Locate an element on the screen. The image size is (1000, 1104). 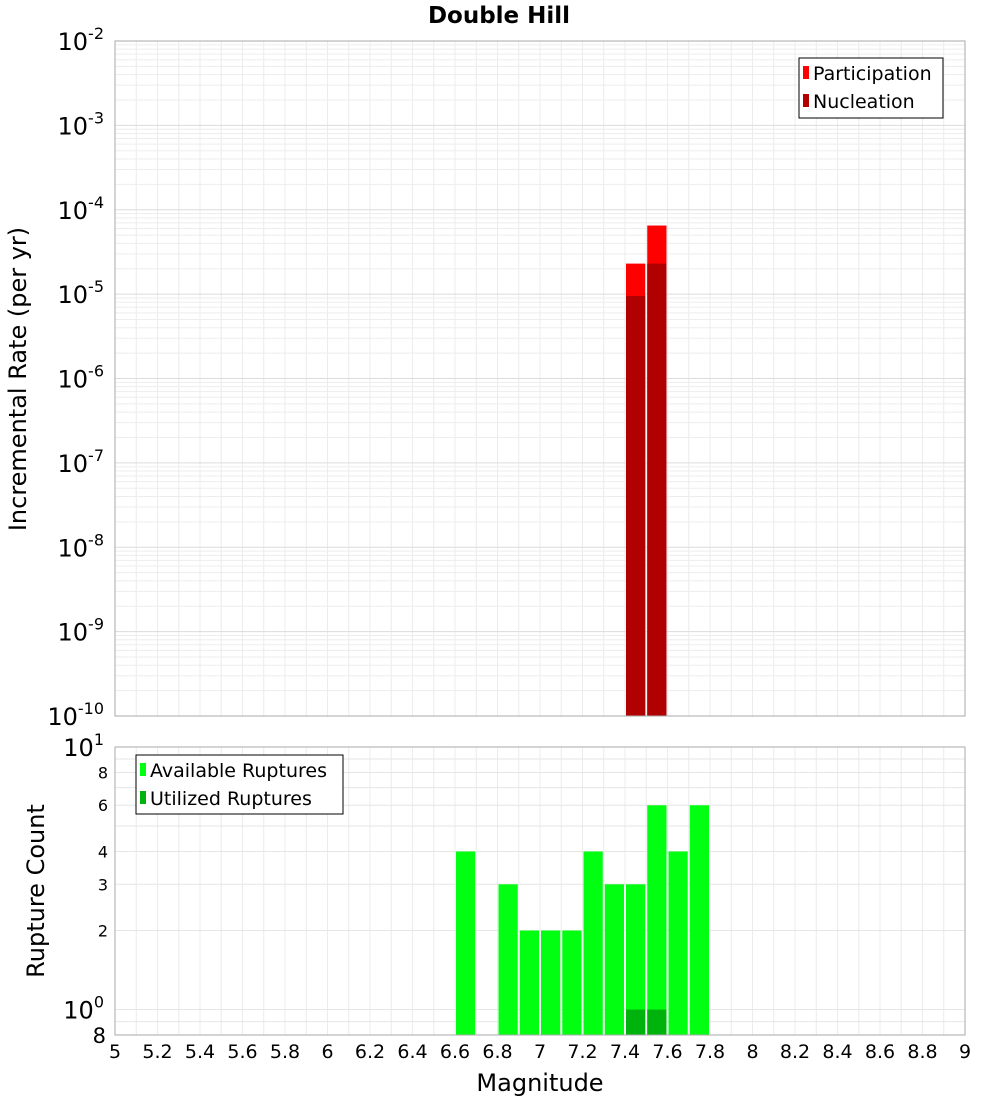
legend-swatch-available-ruptures is located at coordinates (143, 769).